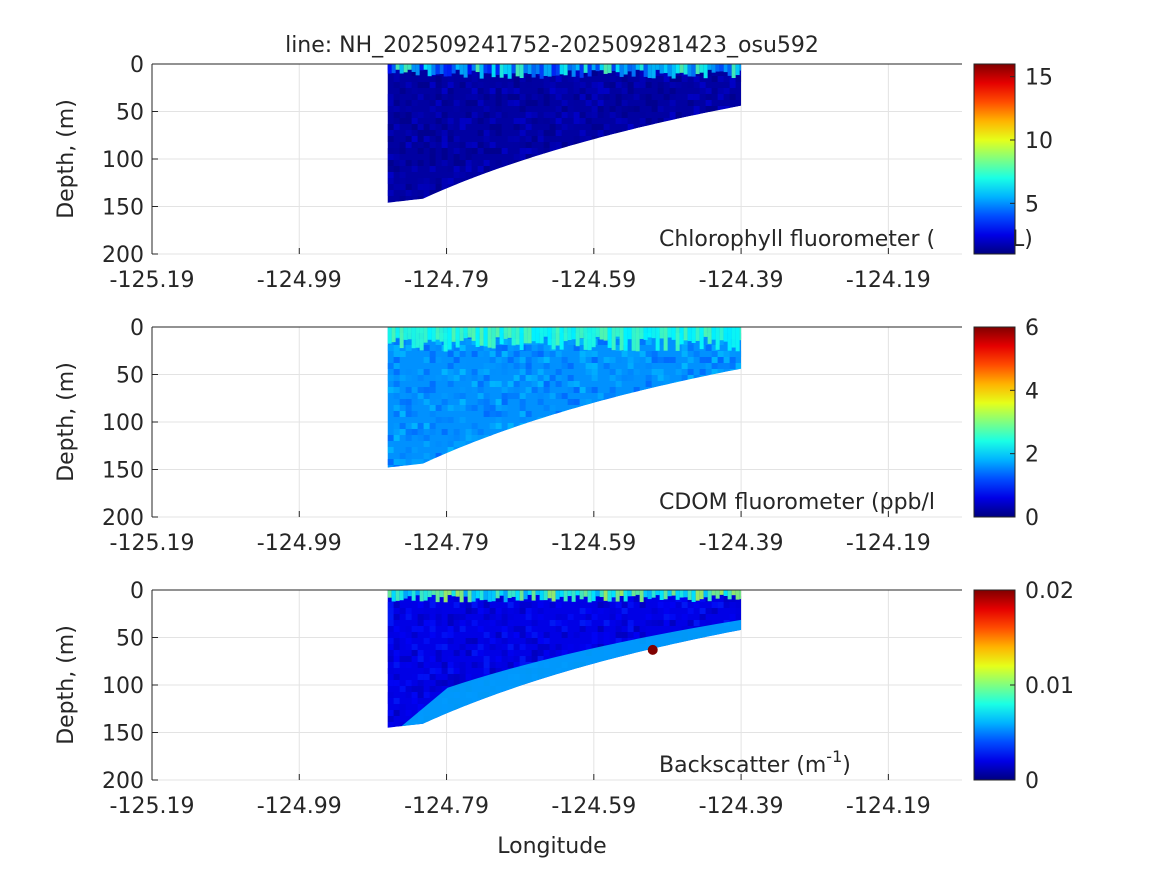  What do you see at coordinates (1032, 455) in the screenshot?
I see `colorbar-tick-label: 2` at bounding box center [1032, 455].